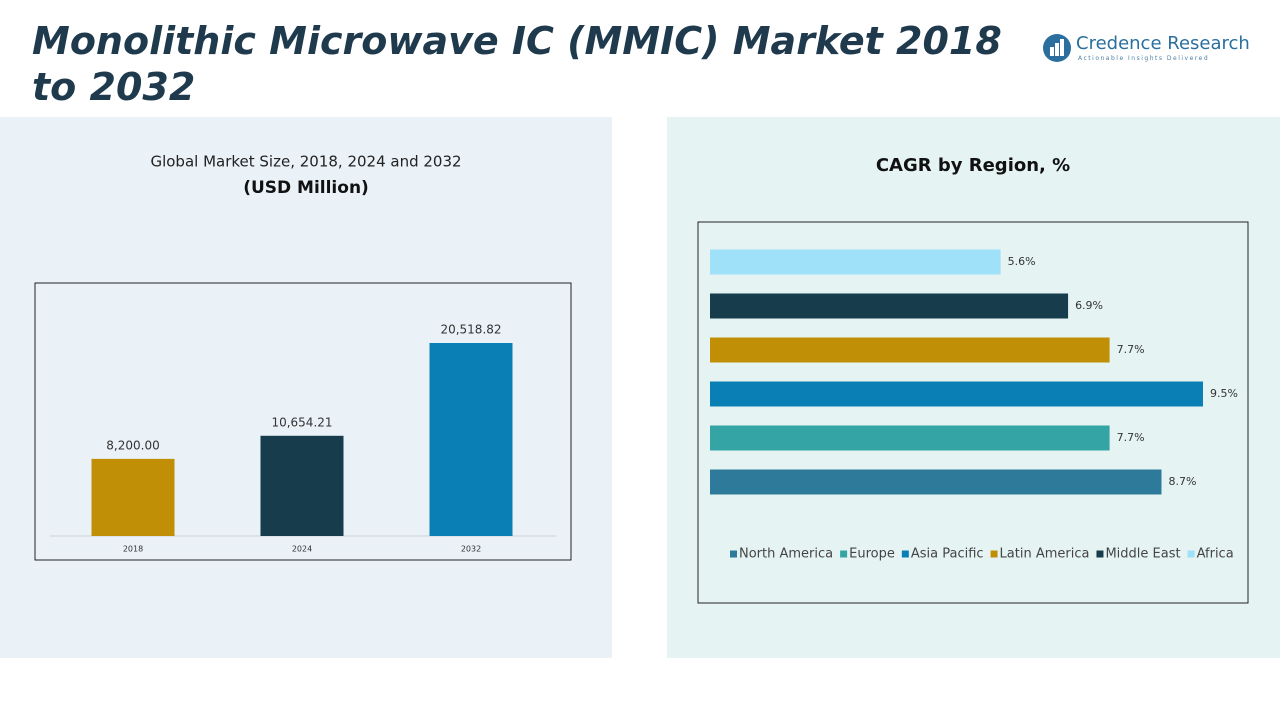 The width and height of the screenshot is (1280, 720). I want to click on chart-title: CAGR by Region, %, so click(973, 165).